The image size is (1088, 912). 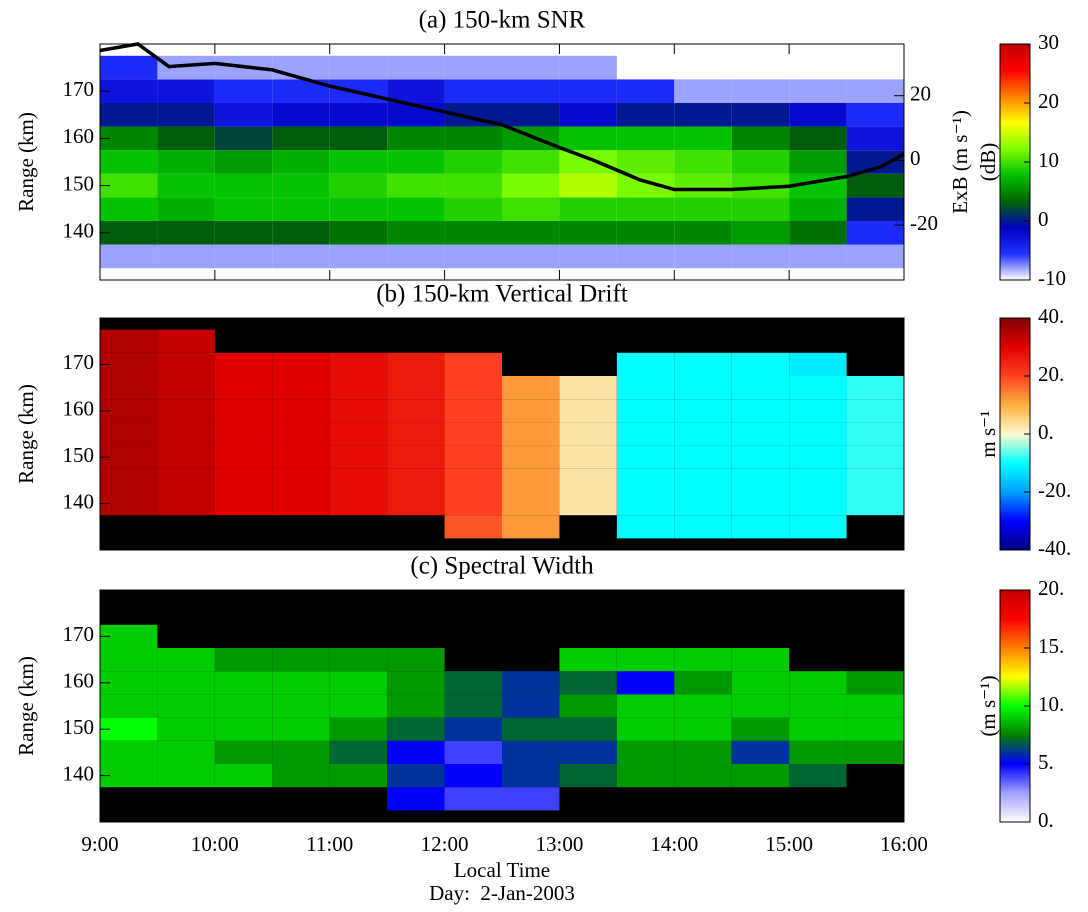 I want to click on x-tick-label: 12:00, so click(x=445, y=844).